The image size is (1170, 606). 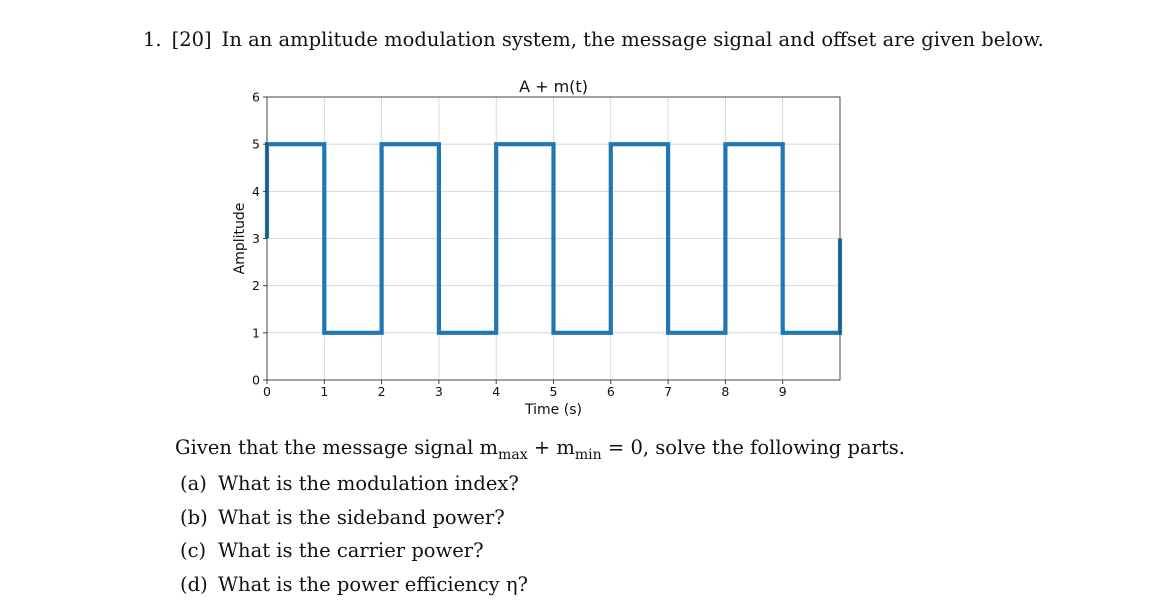 What do you see at coordinates (439, 391) in the screenshot?
I see `x-tick-label: 3` at bounding box center [439, 391].